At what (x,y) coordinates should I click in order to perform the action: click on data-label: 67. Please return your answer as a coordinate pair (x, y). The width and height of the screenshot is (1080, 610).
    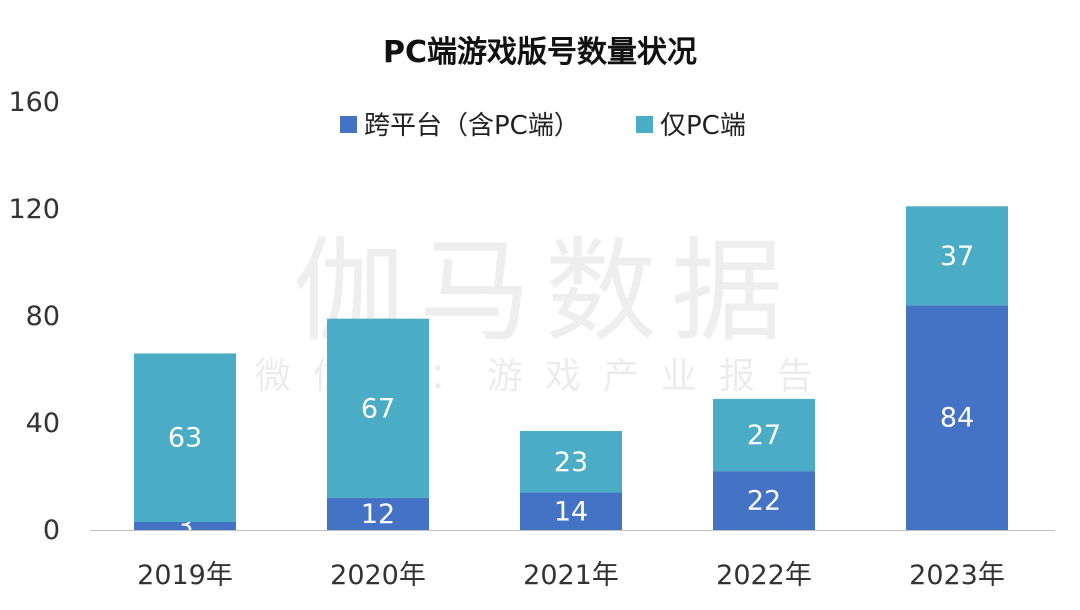
    Looking at the image, I should click on (378, 408).